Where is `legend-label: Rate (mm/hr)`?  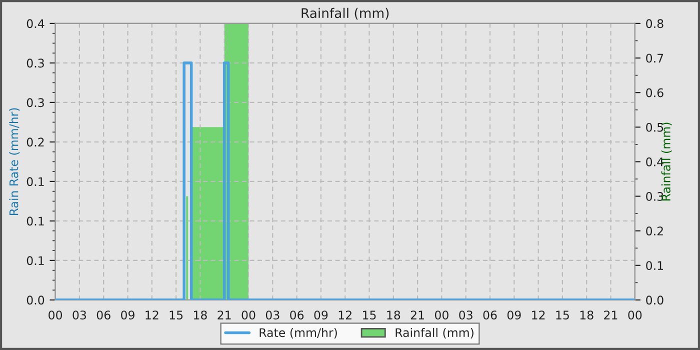 legend-label: Rate (mm/hr) is located at coordinates (298, 333).